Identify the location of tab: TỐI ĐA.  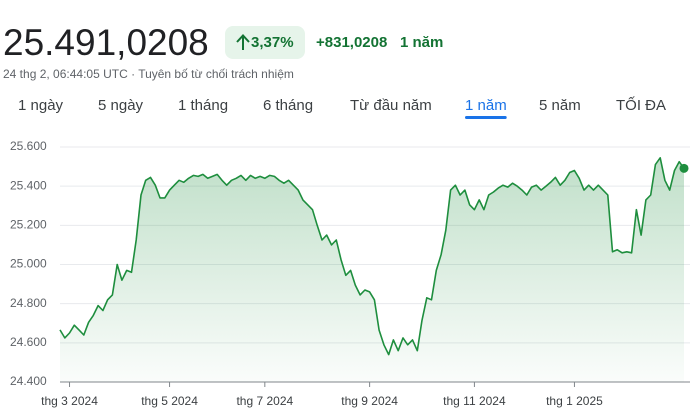
(641, 105).